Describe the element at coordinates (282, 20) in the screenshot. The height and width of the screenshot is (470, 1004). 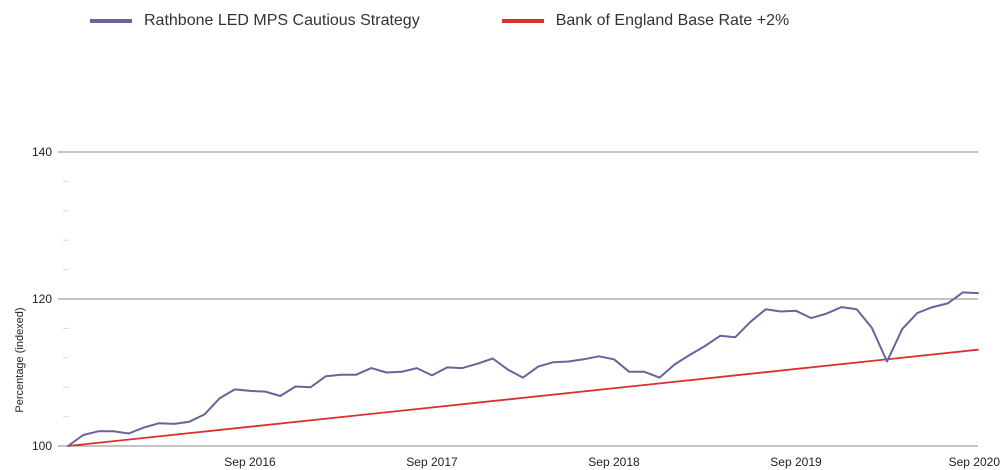
I see `legend-label-rathbone: Rathbone LED MPS Cautious Strategy` at that location.